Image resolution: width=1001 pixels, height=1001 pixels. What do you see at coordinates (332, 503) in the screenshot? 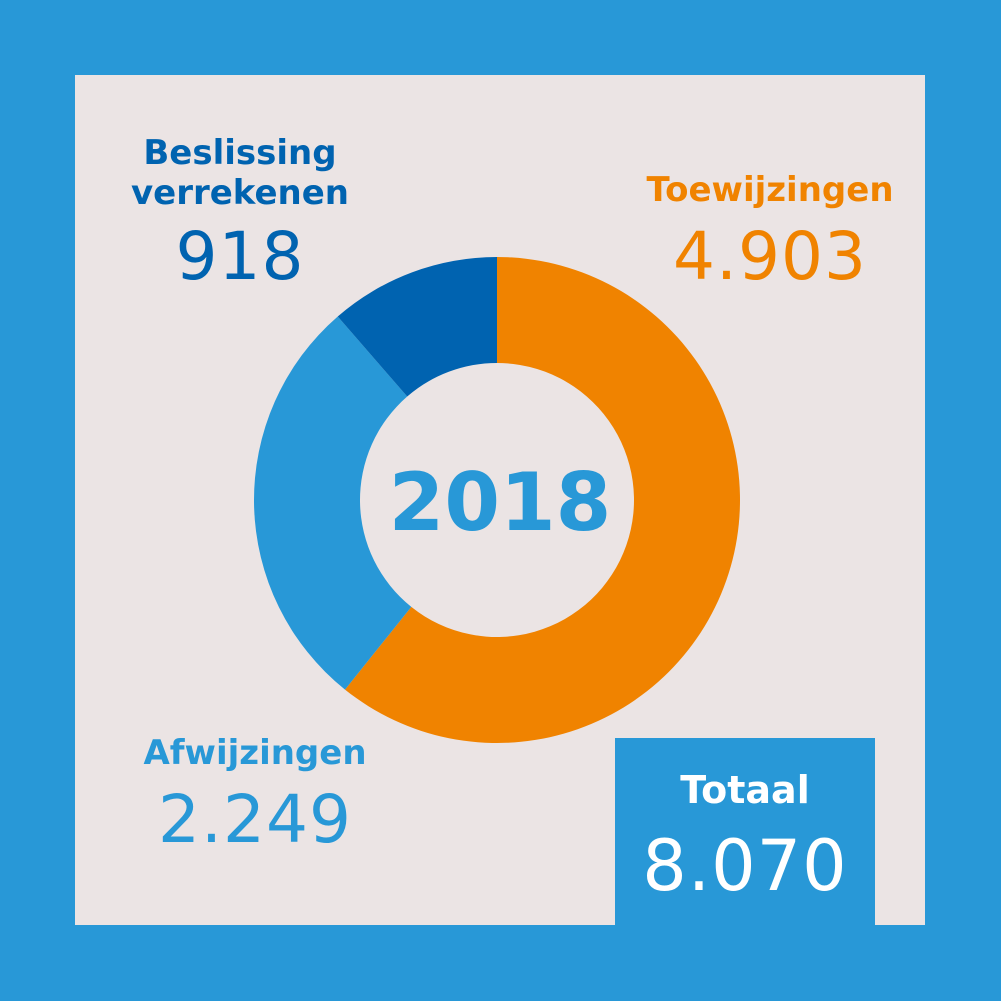
I see `donut-slice-afwijzingen` at bounding box center [332, 503].